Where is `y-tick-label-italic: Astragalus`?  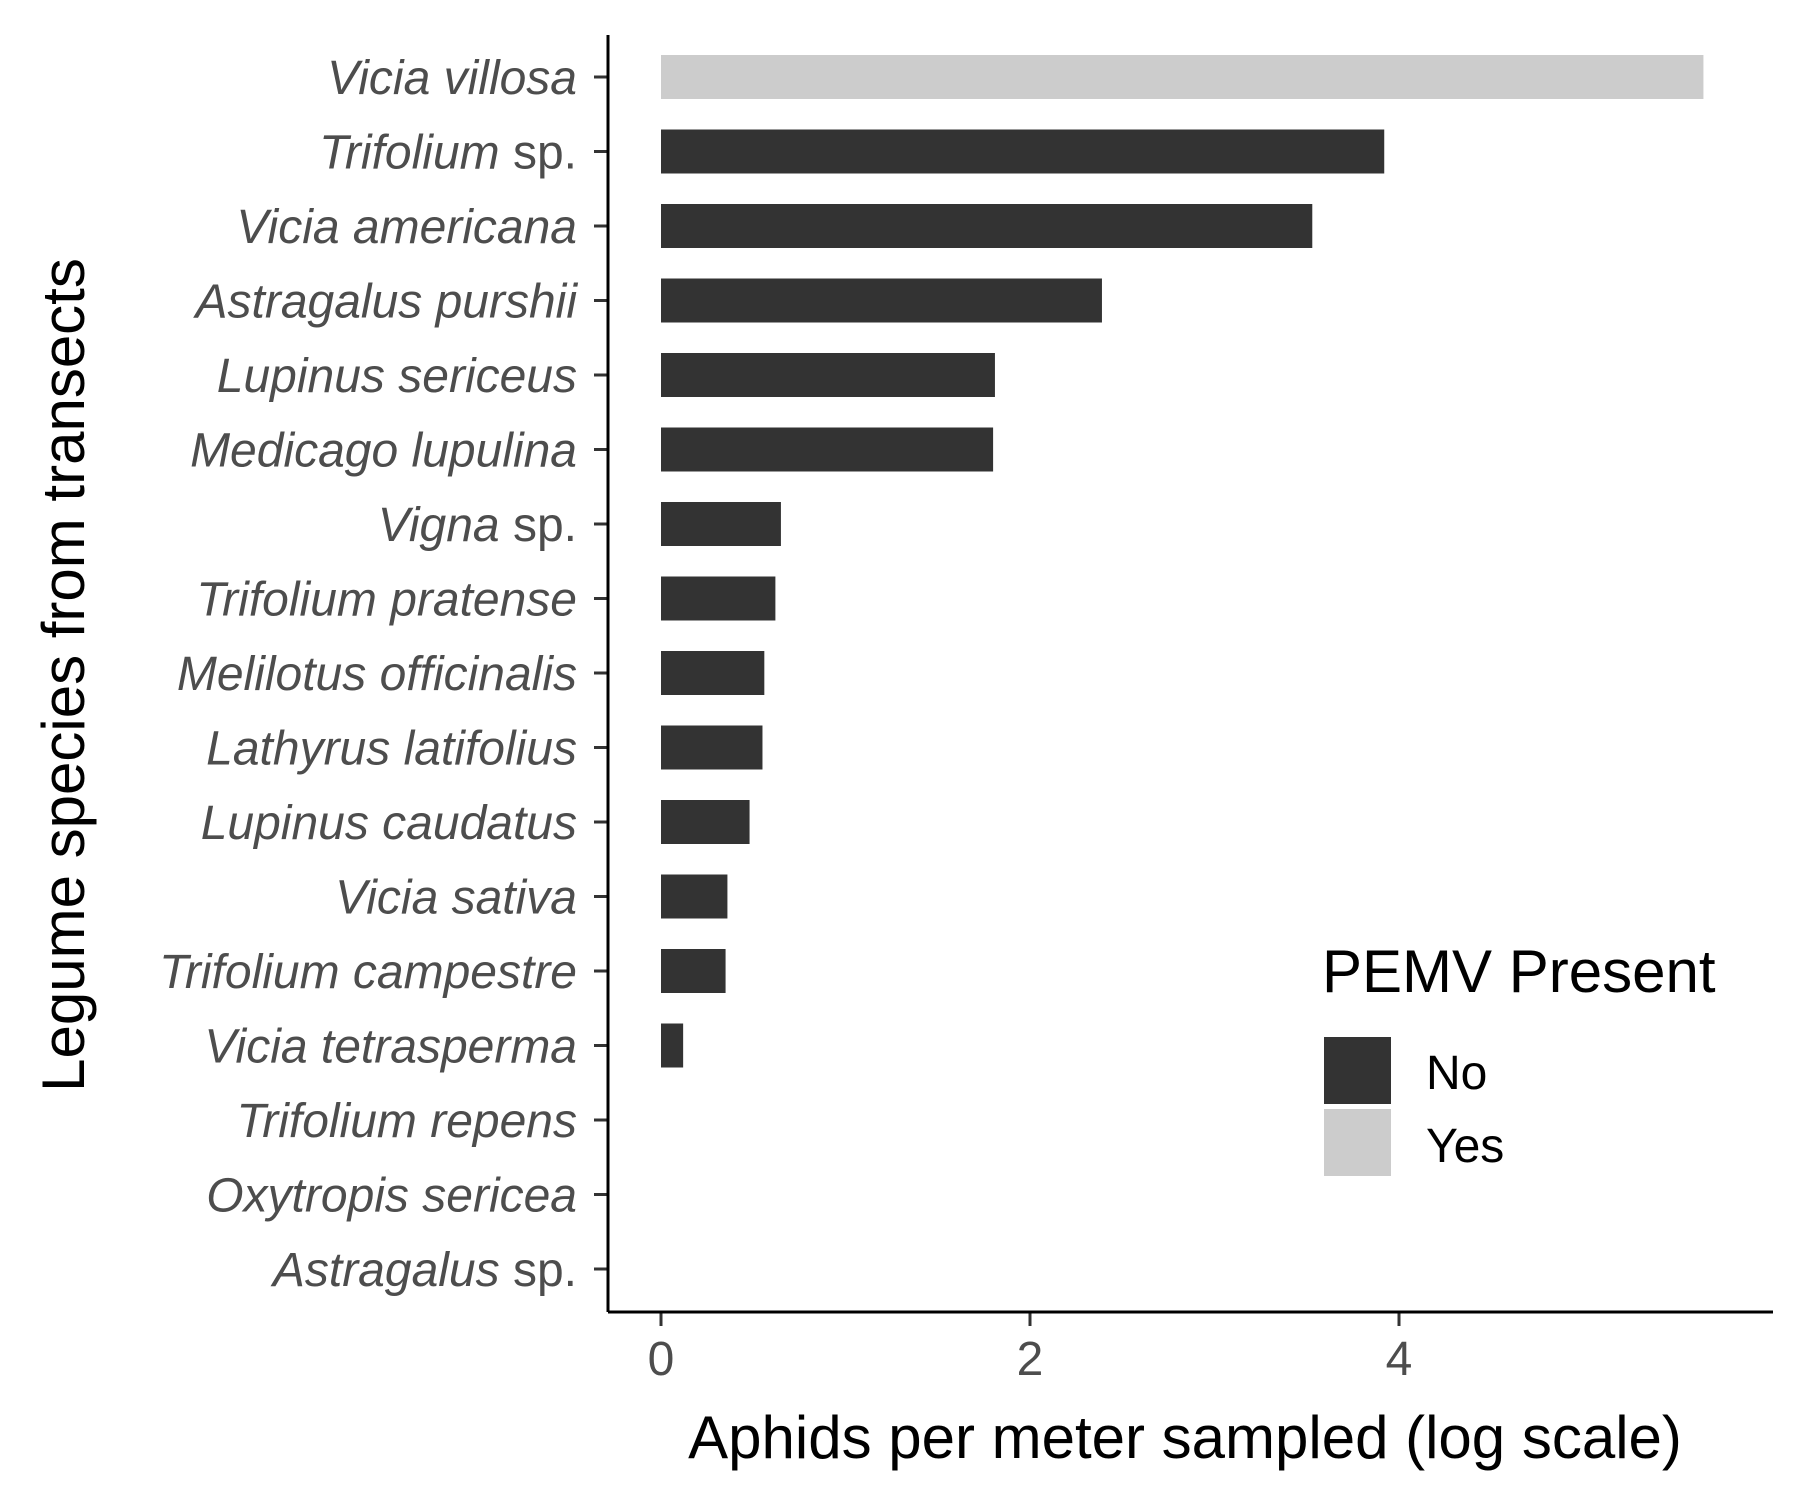
y-tick-label-italic: Astragalus is located at coordinates (385, 1270).